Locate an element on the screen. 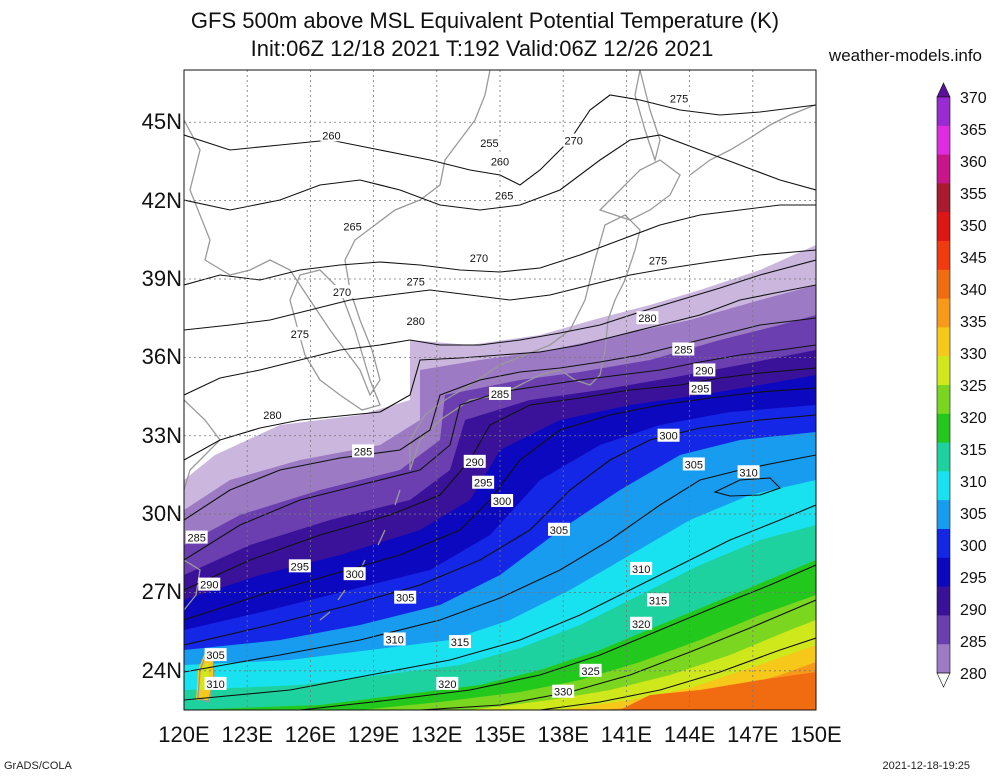 The height and width of the screenshot is (779, 1000). contour-label: 255 is located at coordinates (489, 143).